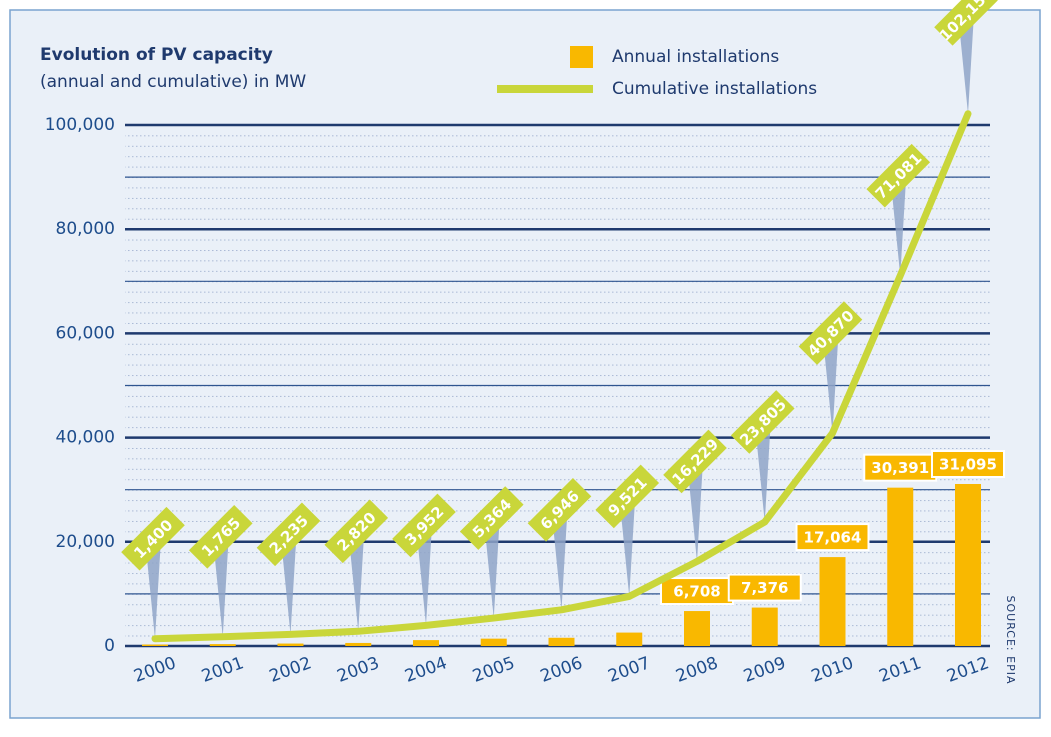  Describe the element at coordinates (1010, 640) in the screenshot. I see `source-note: SOURCE: EPIA` at that location.